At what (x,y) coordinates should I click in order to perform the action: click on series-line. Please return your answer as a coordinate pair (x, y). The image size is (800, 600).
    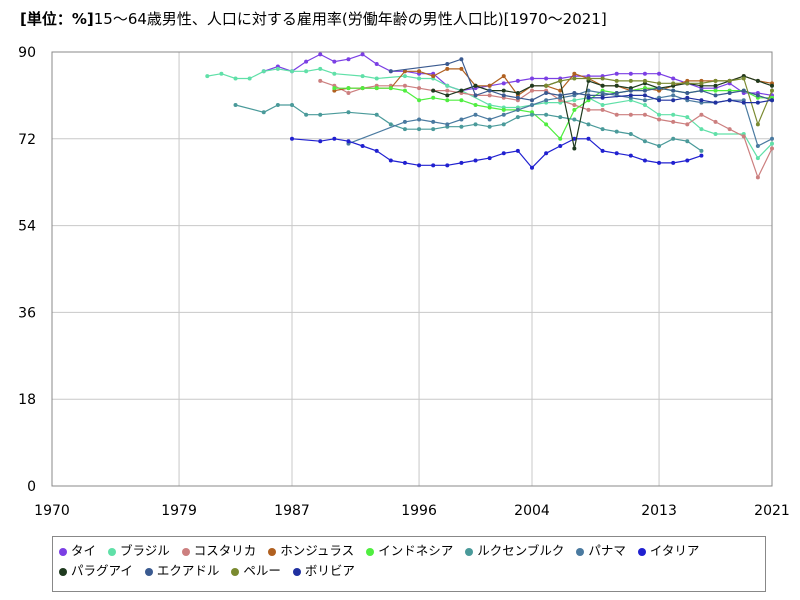
    Looking at the image, I should click on (553, 82).